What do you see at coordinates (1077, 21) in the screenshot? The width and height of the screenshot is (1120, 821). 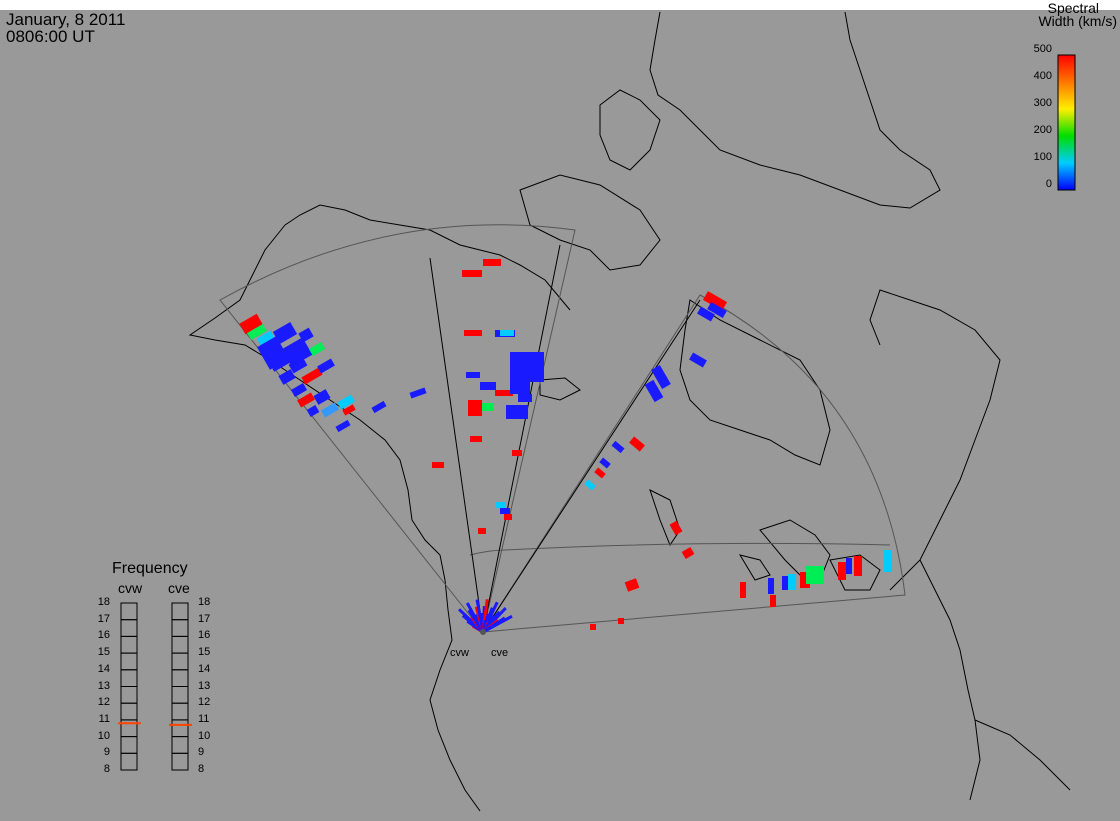 I see `colorbar-title-line2: Width (km/s)` at bounding box center [1077, 21].